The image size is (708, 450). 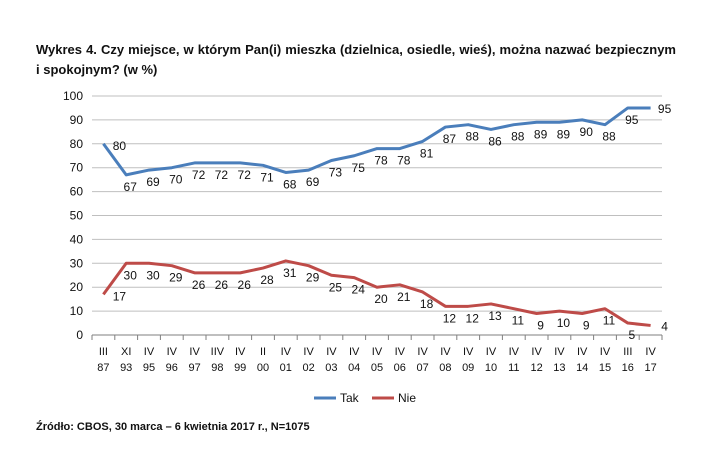 What do you see at coordinates (153, 182) in the screenshot?
I see `data-label: 69` at bounding box center [153, 182].